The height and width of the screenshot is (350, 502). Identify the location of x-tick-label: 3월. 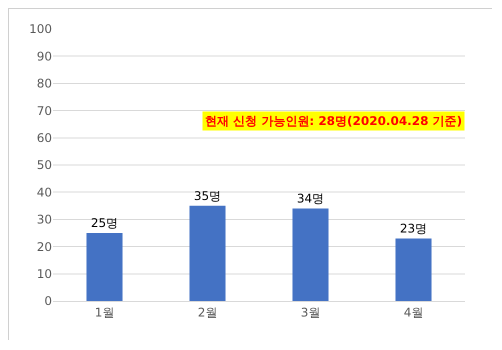
(310, 312).